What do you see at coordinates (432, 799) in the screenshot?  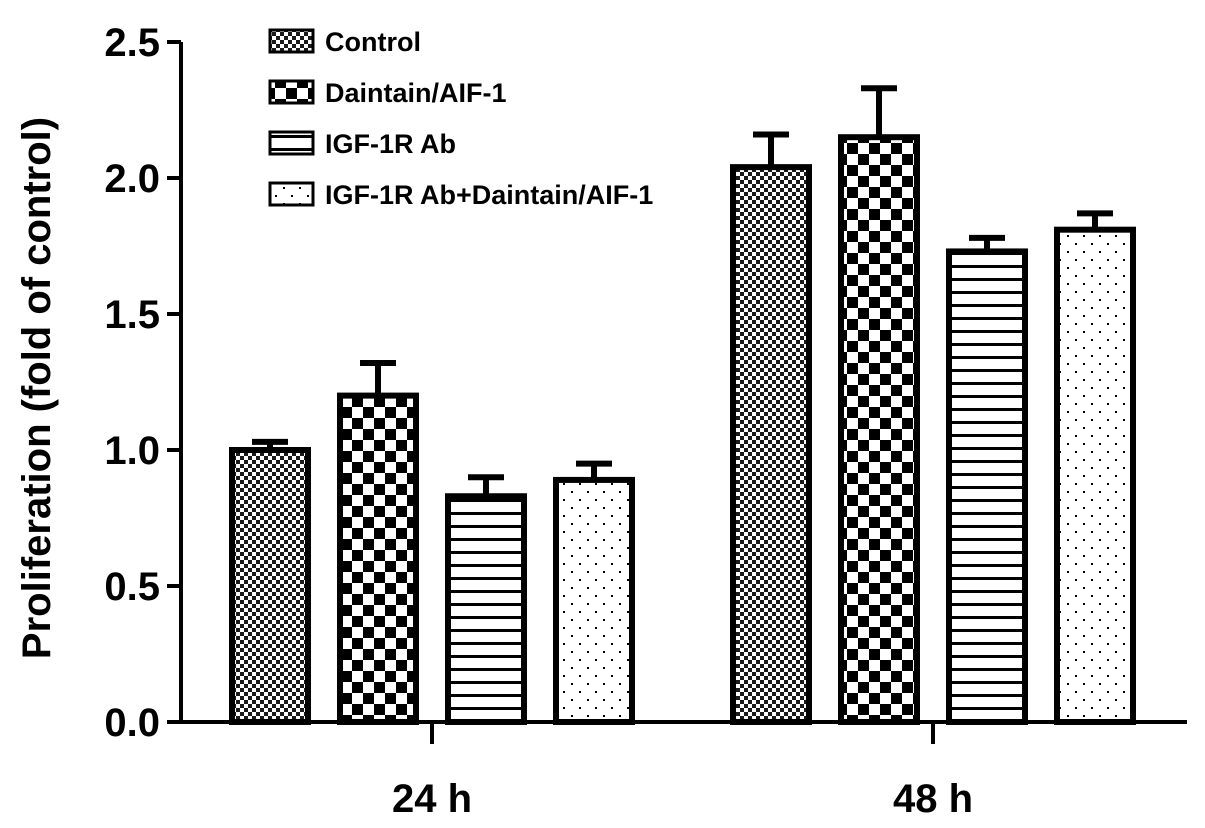 I see `x-tick-label: 24 h` at bounding box center [432, 799].